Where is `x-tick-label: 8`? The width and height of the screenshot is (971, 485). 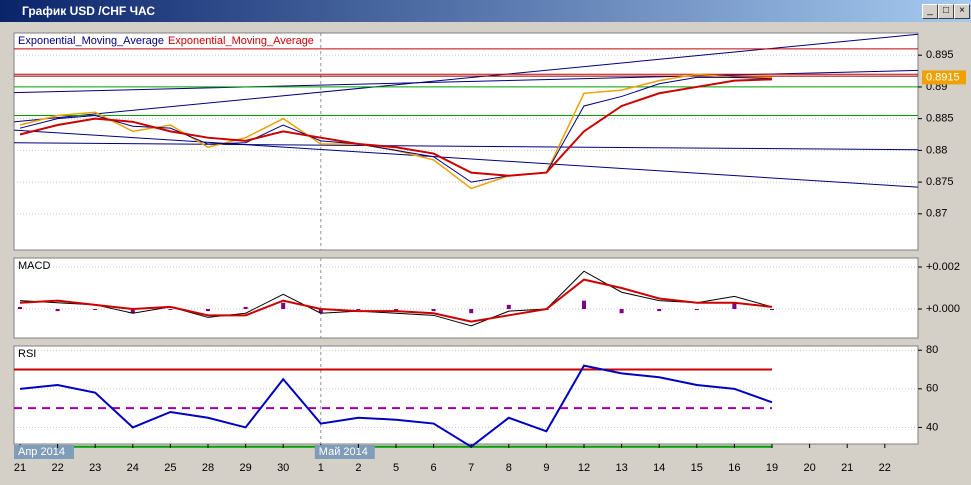 x-tick-label: 8 is located at coordinates (509, 468).